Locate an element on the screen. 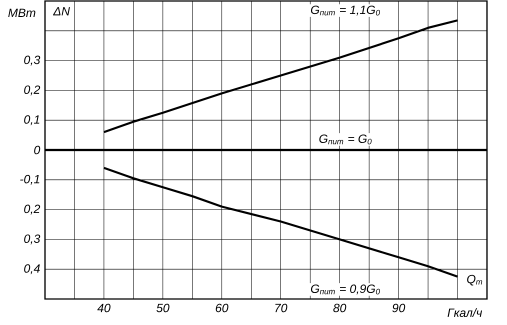 The image size is (507, 325). x-tick-label: 70 is located at coordinates (281, 308).